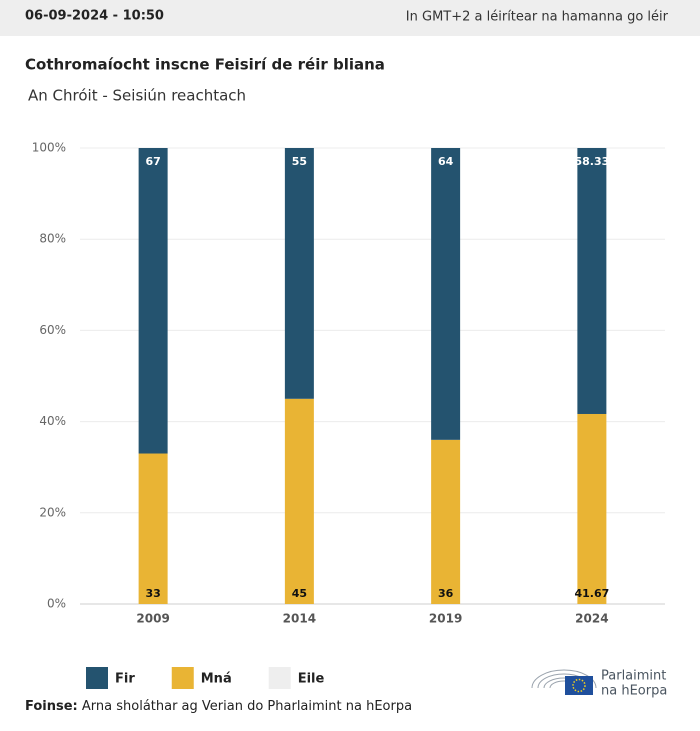  What do you see at coordinates (49, 148) in the screenshot?
I see `y-tick-label: 100%` at bounding box center [49, 148].